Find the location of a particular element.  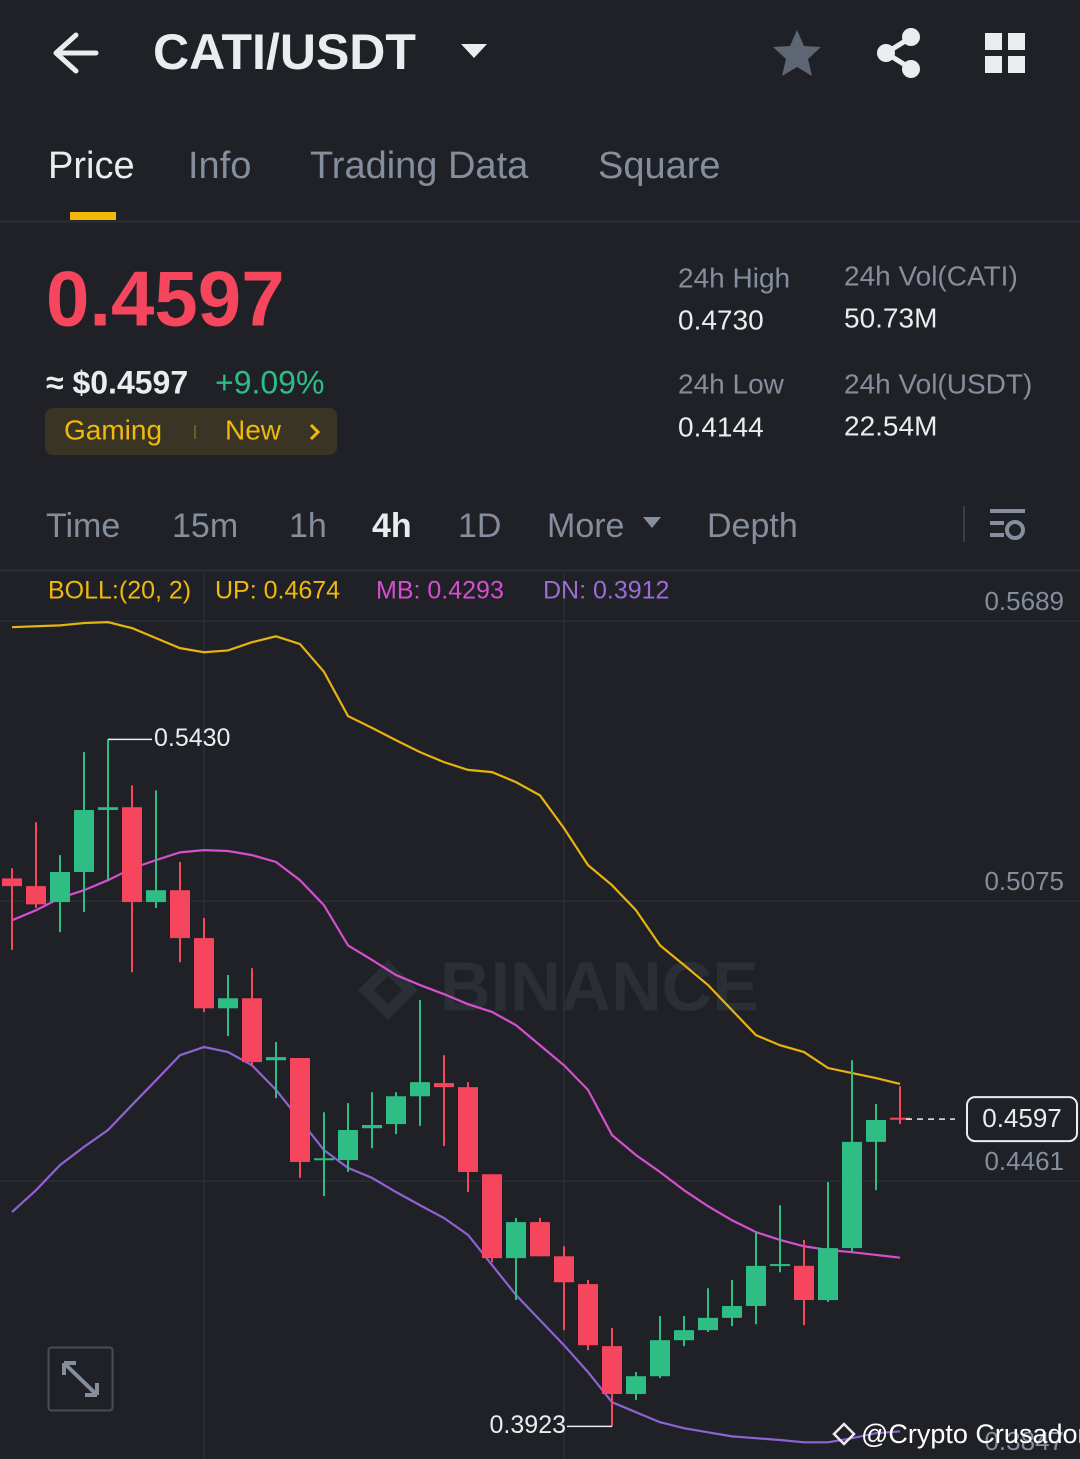

interval: More is located at coordinates (585, 526).